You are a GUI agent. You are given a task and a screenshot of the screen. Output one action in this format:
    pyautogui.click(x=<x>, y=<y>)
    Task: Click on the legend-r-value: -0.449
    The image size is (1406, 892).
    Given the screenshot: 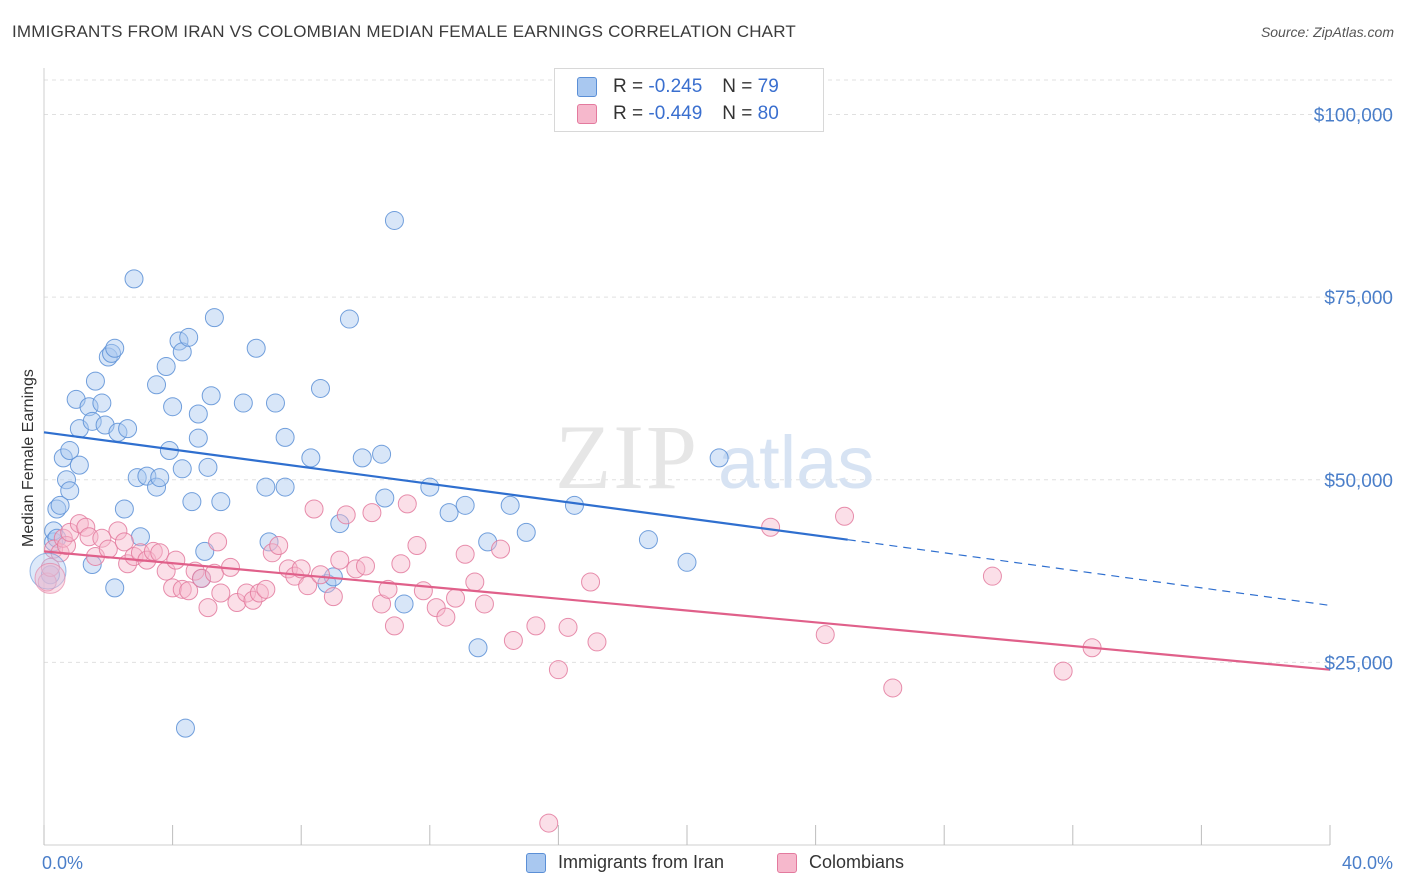 What is the action you would take?
    pyautogui.click(x=675, y=113)
    